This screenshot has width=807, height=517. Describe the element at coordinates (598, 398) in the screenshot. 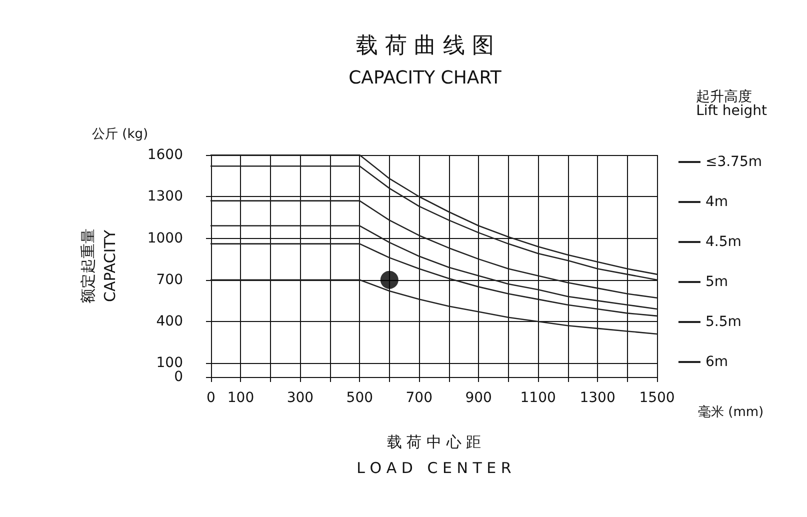

I see `x-tick-label: 1300` at that location.